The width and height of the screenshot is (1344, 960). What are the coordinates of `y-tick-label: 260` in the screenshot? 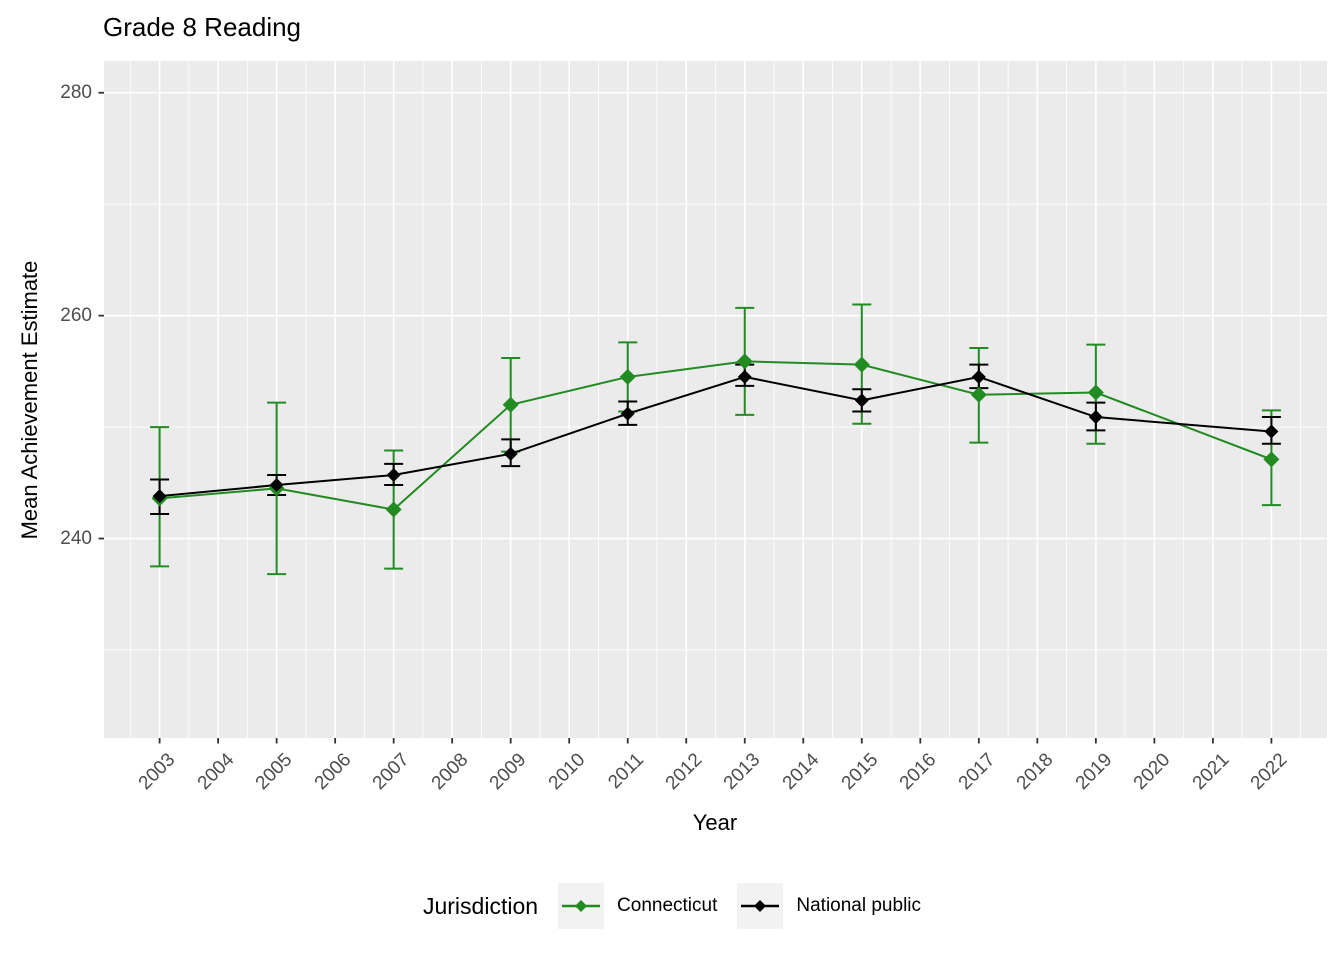 It's located at (76, 315).